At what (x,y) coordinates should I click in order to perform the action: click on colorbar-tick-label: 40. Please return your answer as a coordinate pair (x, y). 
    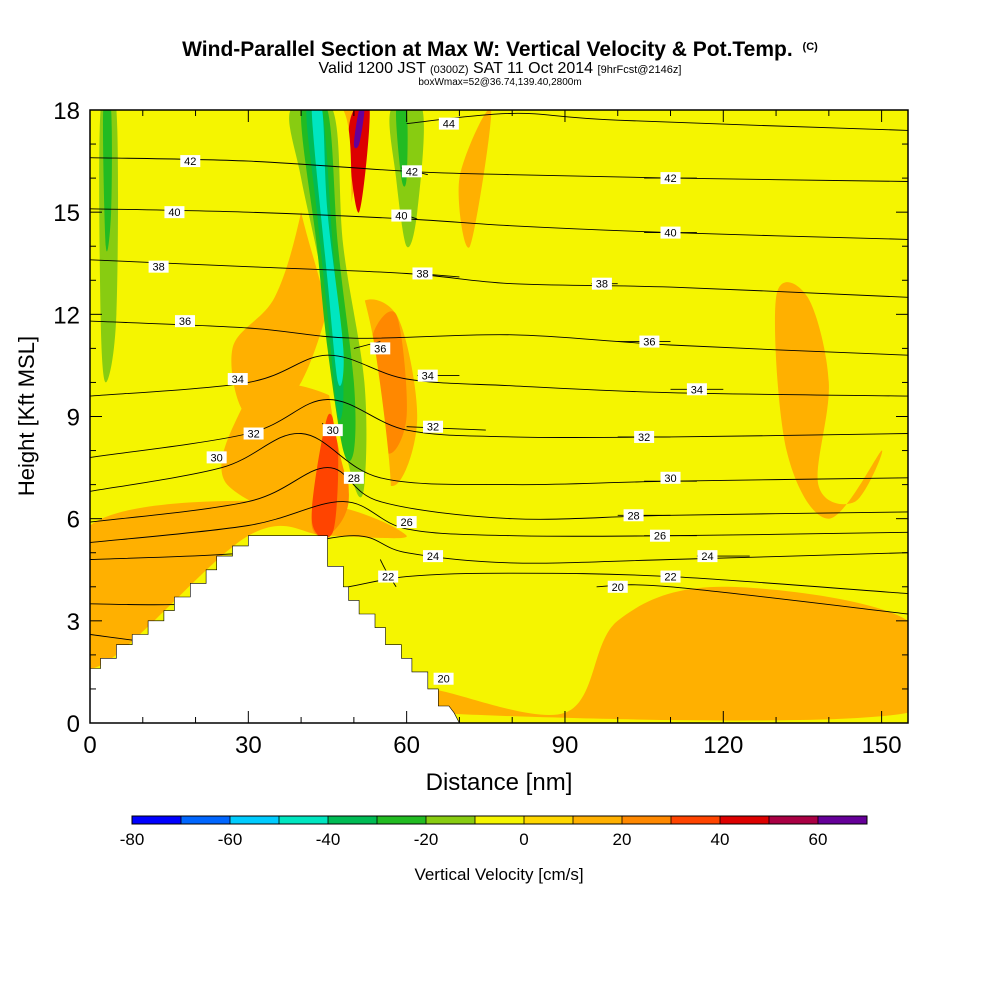
    Looking at the image, I should click on (720, 839).